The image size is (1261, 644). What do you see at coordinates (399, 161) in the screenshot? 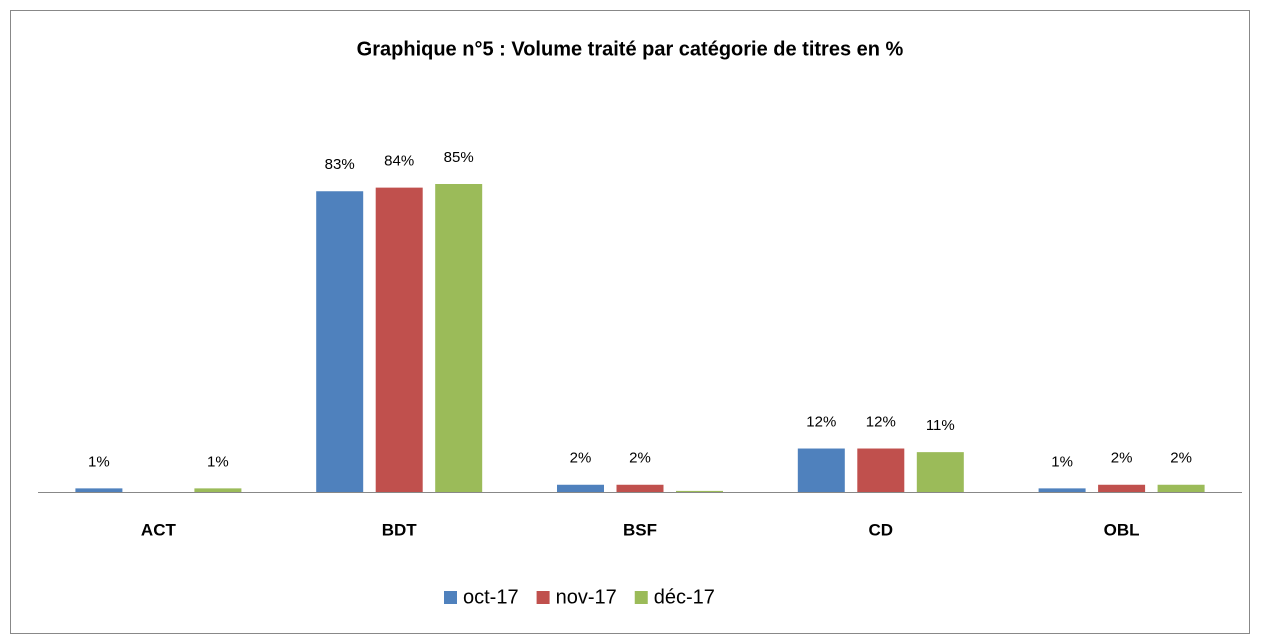
I see `data-label: 84%` at bounding box center [399, 161].